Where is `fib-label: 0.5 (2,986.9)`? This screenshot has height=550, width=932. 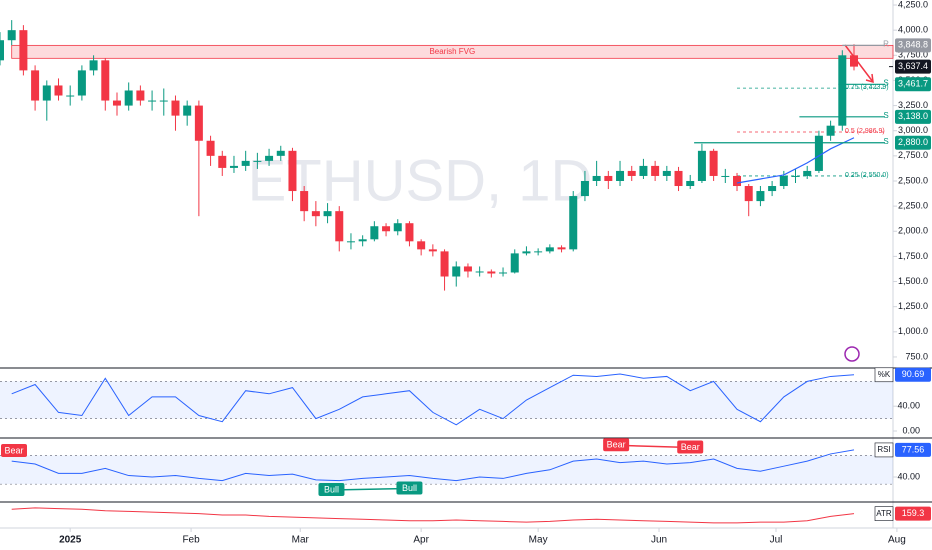 fib-label: 0.5 (2,986.9) is located at coordinates (865, 131).